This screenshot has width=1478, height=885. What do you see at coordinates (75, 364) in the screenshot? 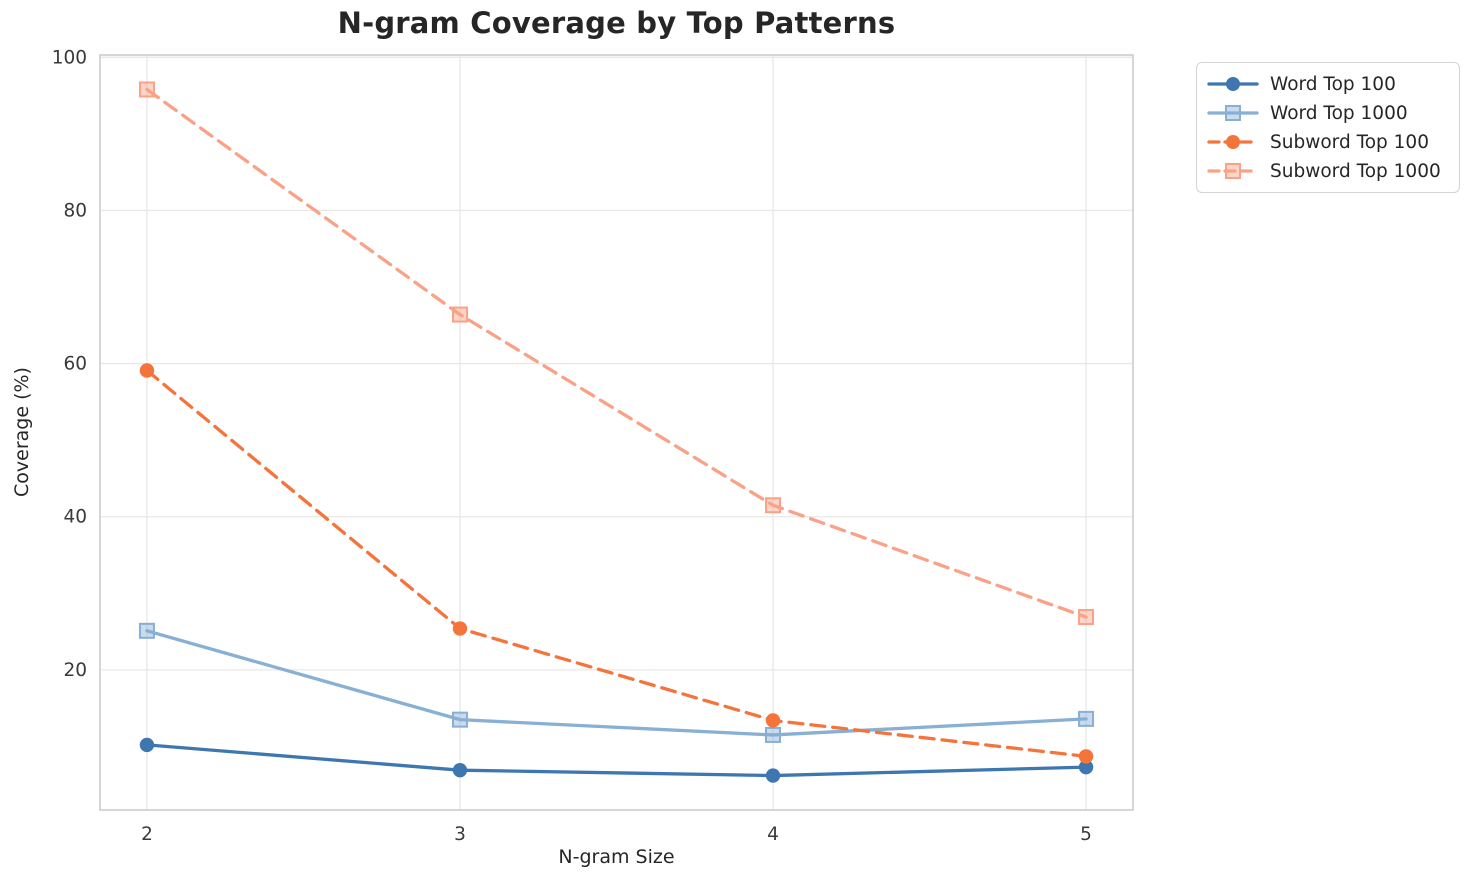
I see `y-tick-label: 60` at bounding box center [75, 364].